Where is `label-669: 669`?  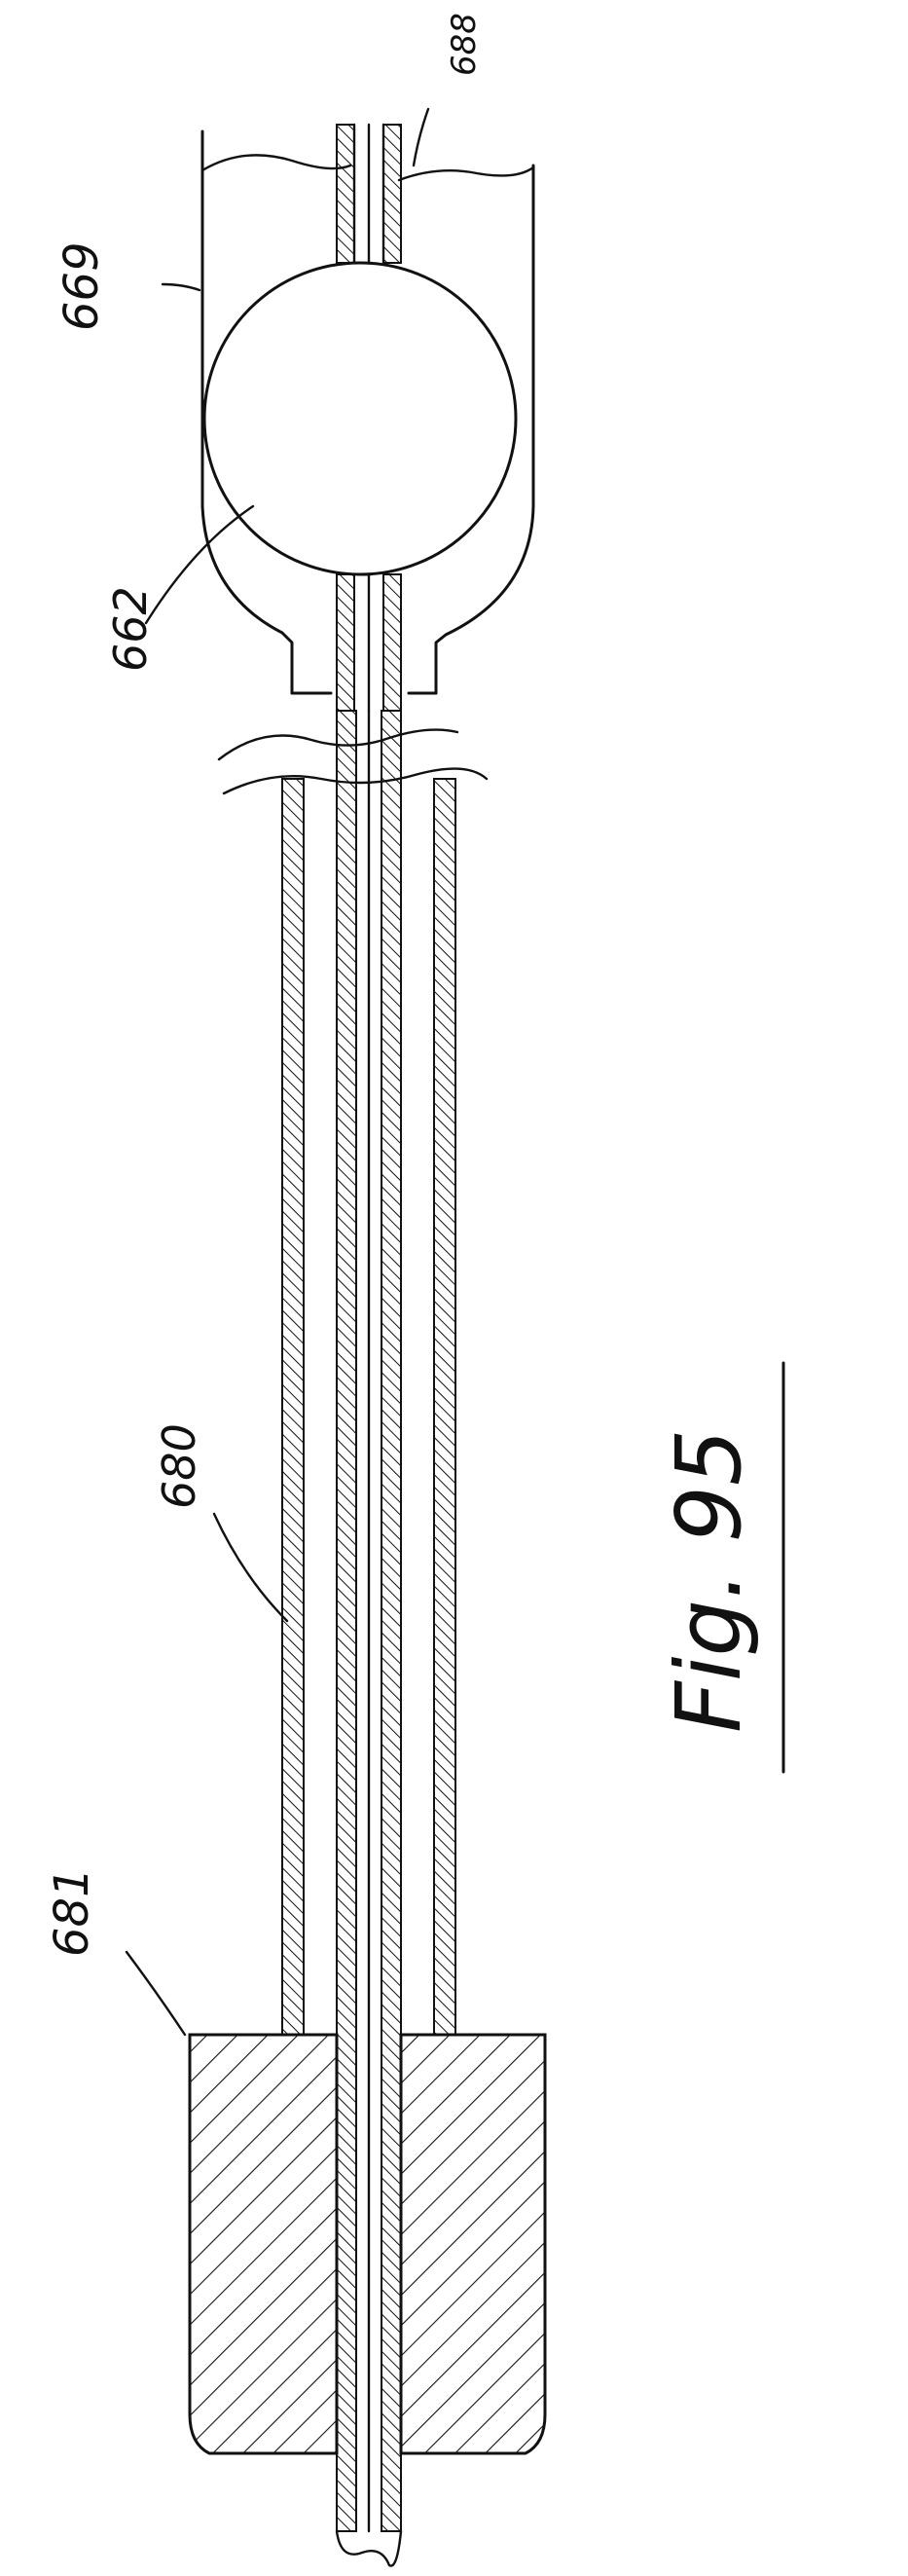 label-669: 669 is located at coordinates (81, 286).